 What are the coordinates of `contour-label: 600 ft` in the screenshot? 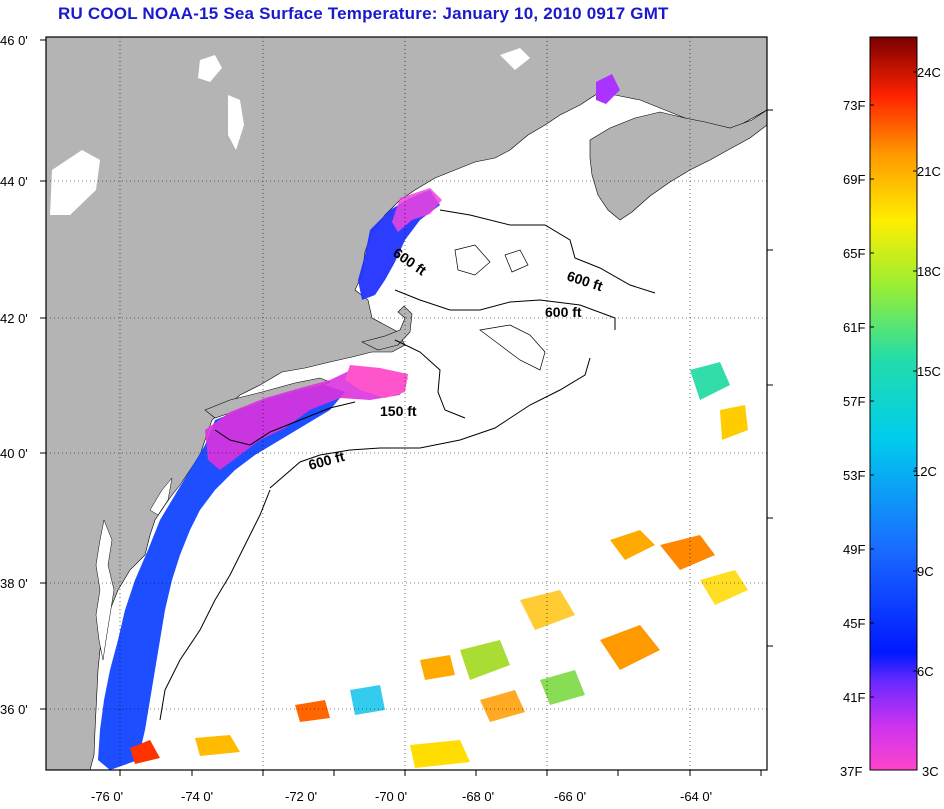 It's located at (563, 312).